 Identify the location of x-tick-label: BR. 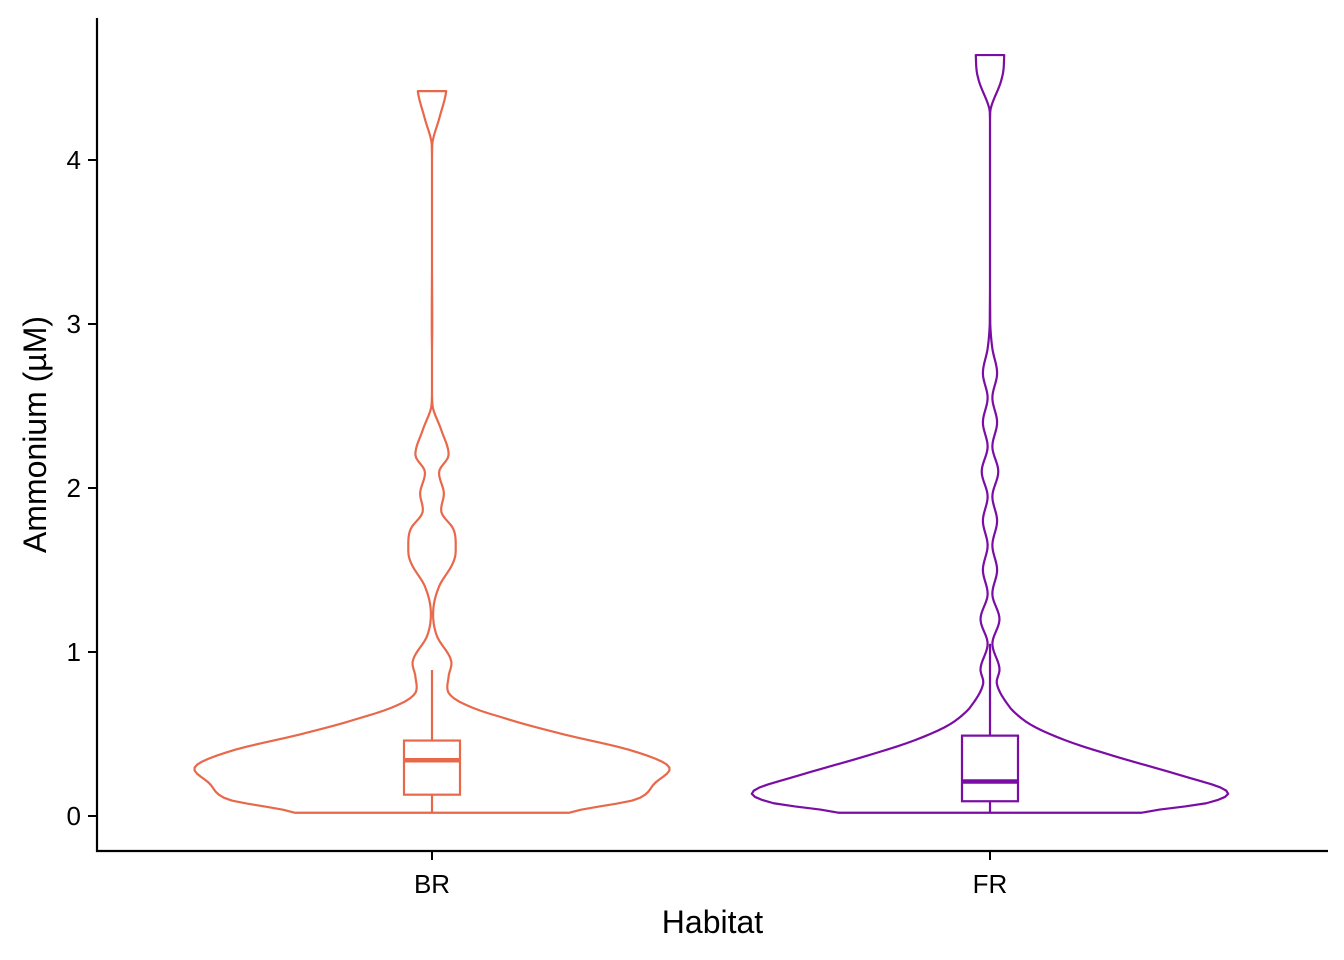
(432, 884).